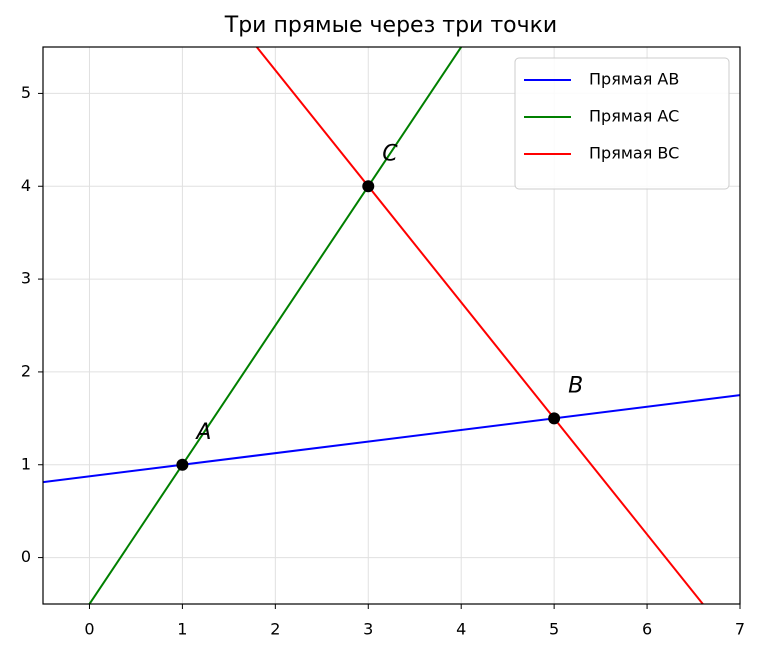 This screenshot has width=761, height=655. What do you see at coordinates (390, 153) in the screenshot?
I see `point-label: C` at bounding box center [390, 153].